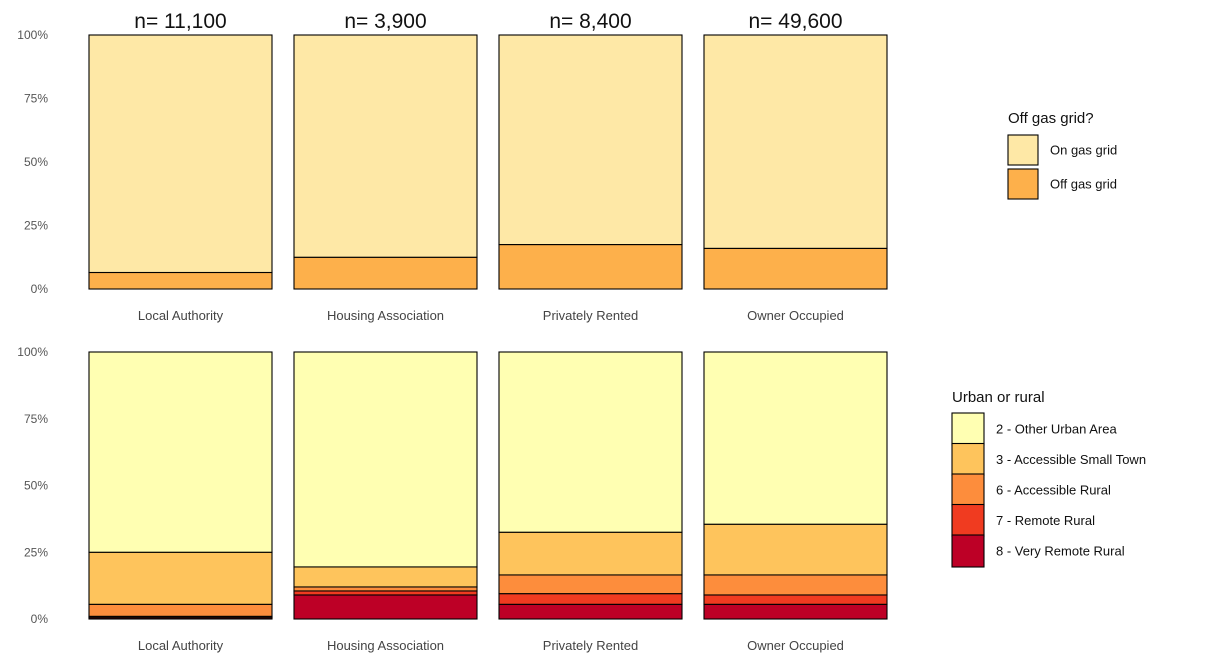 This screenshot has width=1211, height=655. Describe the element at coordinates (1053, 490) in the screenshot. I see `legend-item-label: 6 - Accessible Rural` at that location.